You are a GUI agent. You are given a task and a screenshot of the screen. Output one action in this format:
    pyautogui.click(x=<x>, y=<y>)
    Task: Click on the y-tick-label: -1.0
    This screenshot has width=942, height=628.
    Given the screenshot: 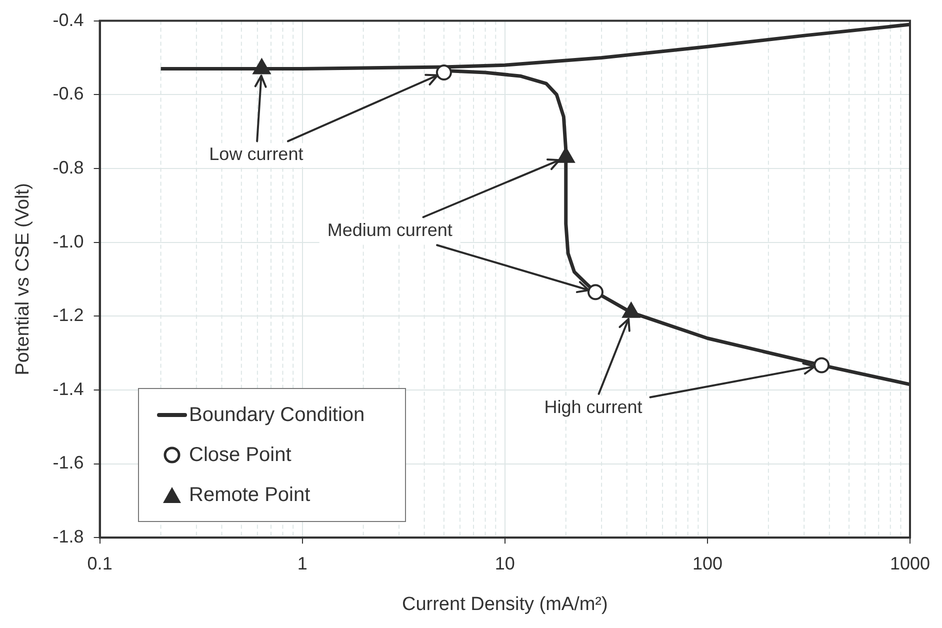 What is the action you would take?
    pyautogui.click(x=68, y=241)
    